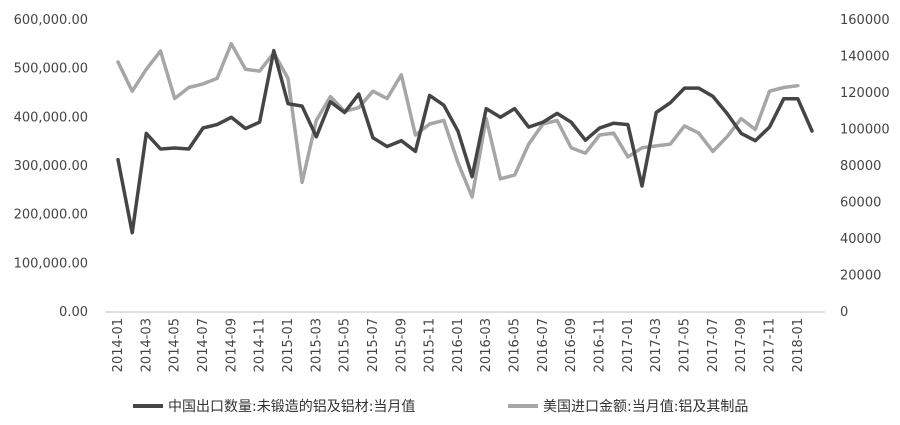 This screenshot has width=900, height=425. I want to click on left-y-tick-label: 200,000.00, so click(51, 215).